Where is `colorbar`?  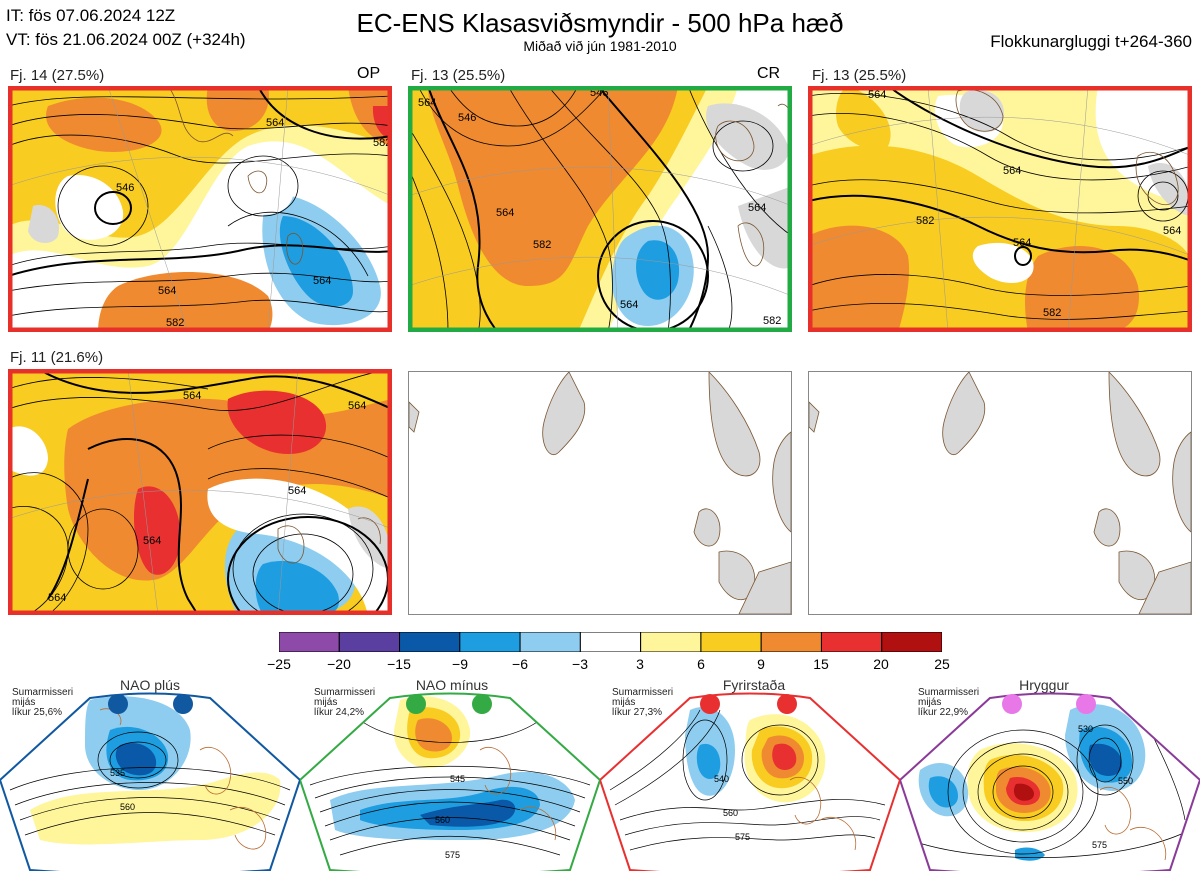 colorbar is located at coordinates (610, 642).